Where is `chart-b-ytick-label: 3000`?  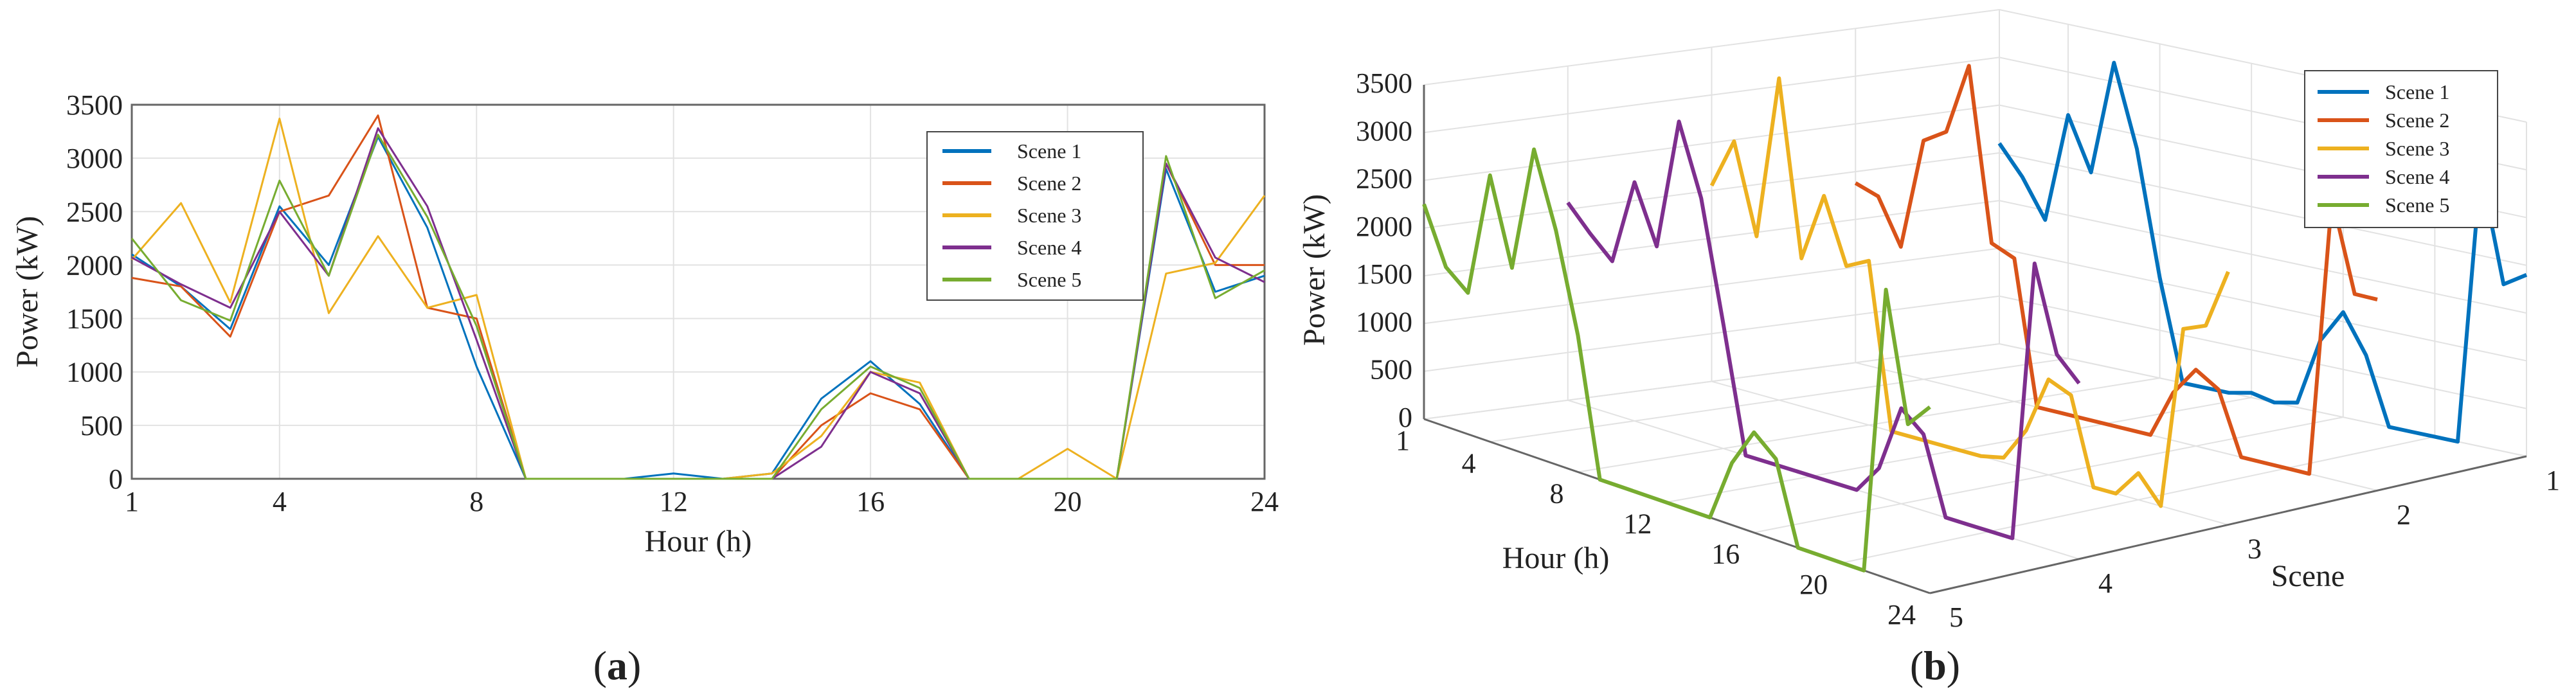 chart-b-ytick-label: 3000 is located at coordinates (1384, 131).